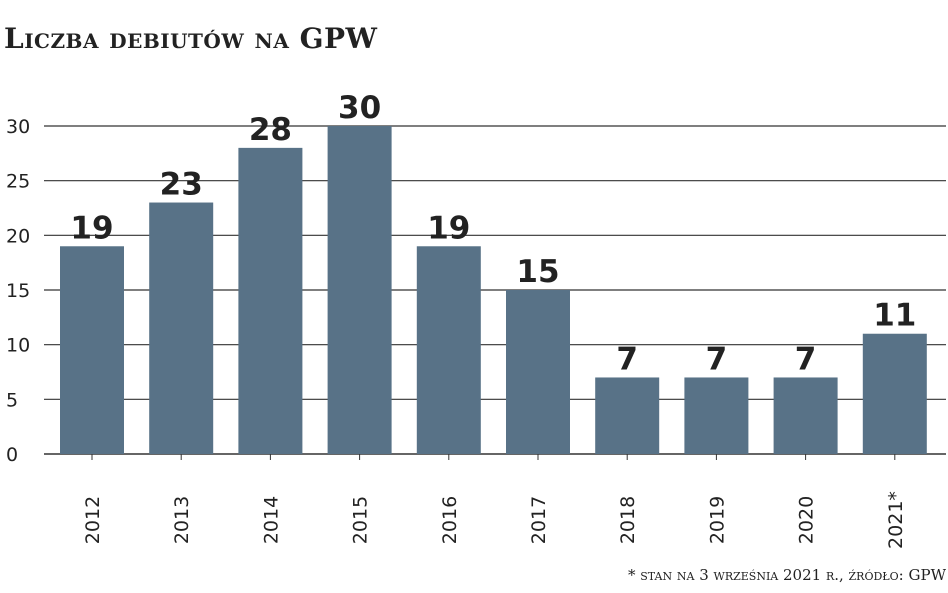 The image size is (948, 593). What do you see at coordinates (450, 520) in the screenshot?
I see `x-tick-label: 2016` at bounding box center [450, 520].